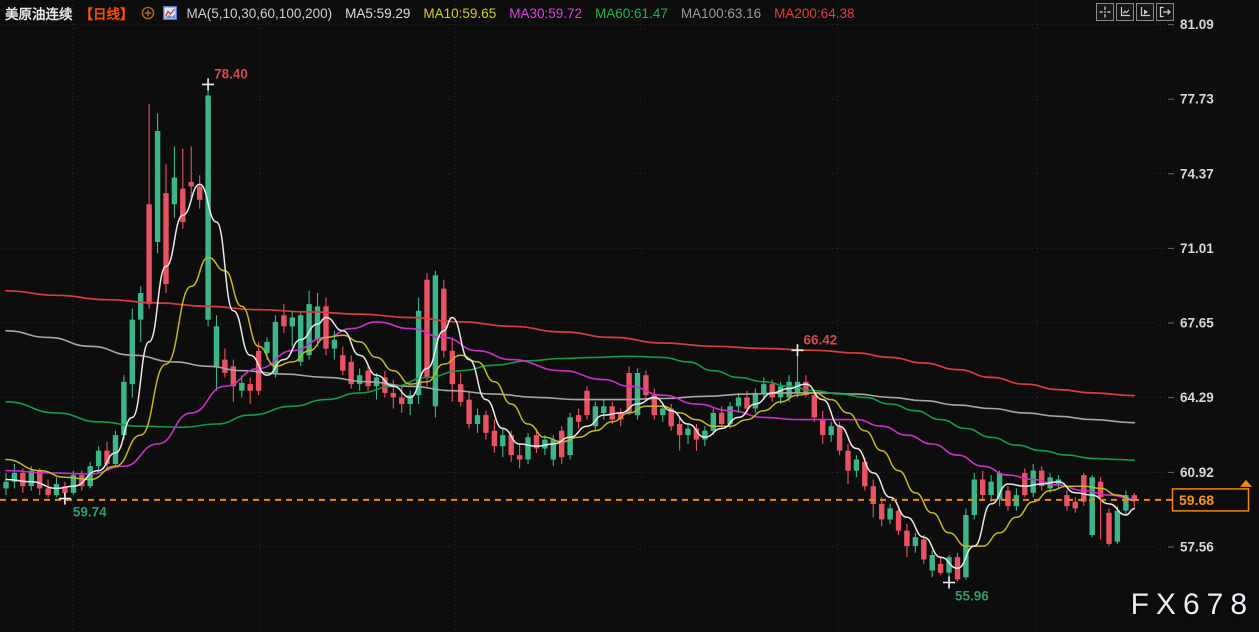 The image size is (1259, 632). I want to click on indicator-chart-icon, so click(170, 13).